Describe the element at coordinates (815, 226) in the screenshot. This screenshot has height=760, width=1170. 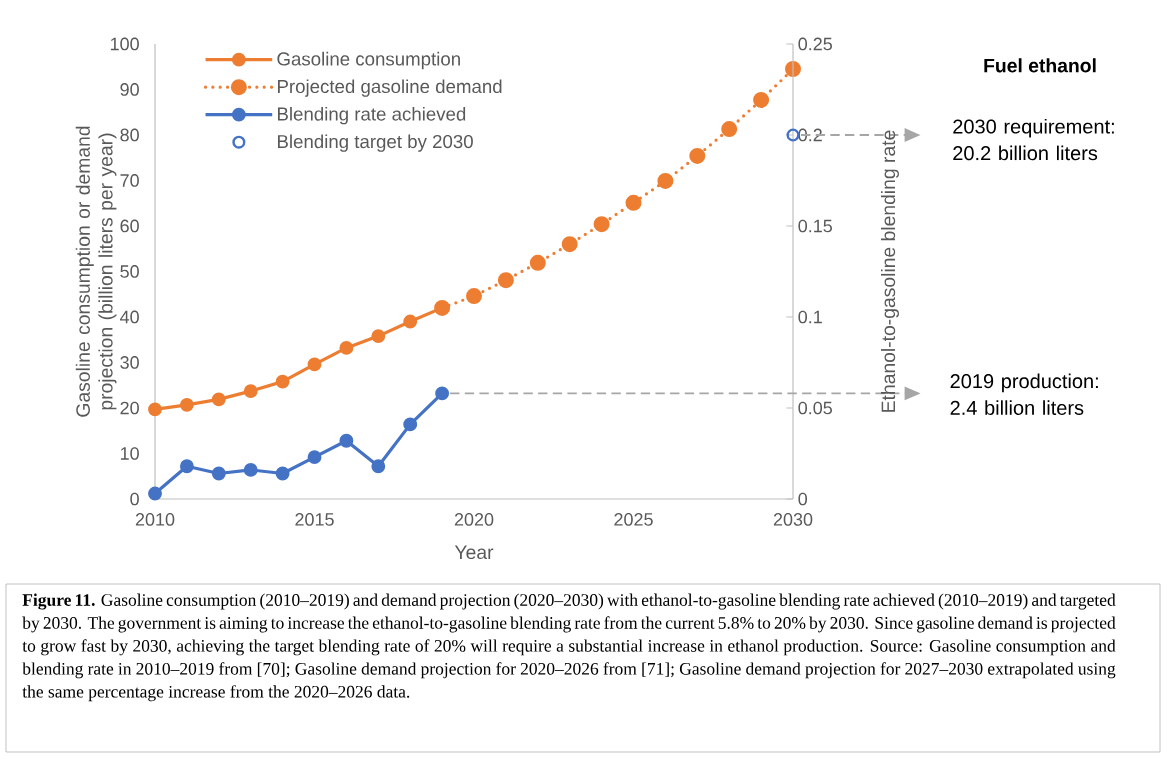
I see `y2-tick-label: 0.15` at that location.